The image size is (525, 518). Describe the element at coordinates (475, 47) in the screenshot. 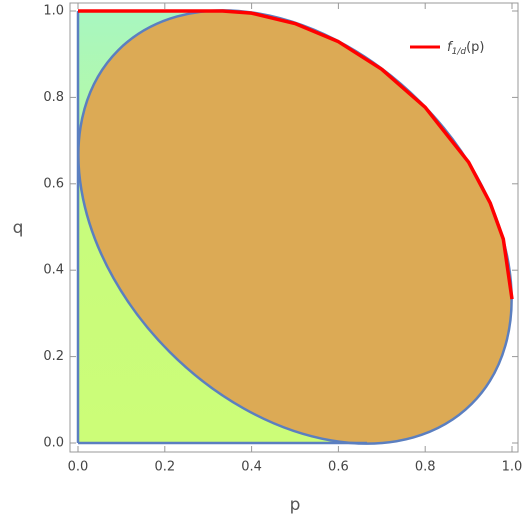

I see `legend-arg: (p)` at that location.